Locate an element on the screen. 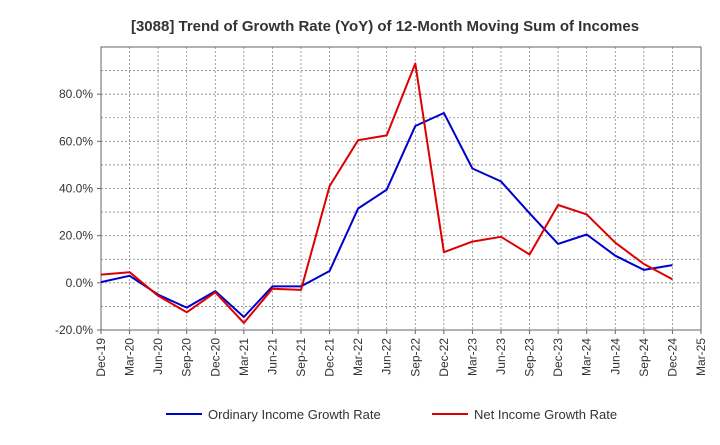 This screenshot has width=720, height=445. x-tick-label: Sep-20 is located at coordinates (187, 357).